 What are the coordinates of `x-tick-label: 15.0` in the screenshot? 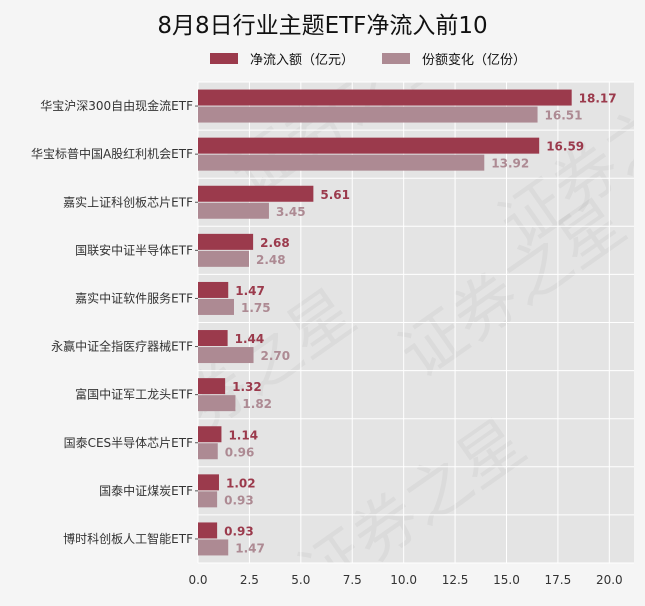 It's located at (506, 580).